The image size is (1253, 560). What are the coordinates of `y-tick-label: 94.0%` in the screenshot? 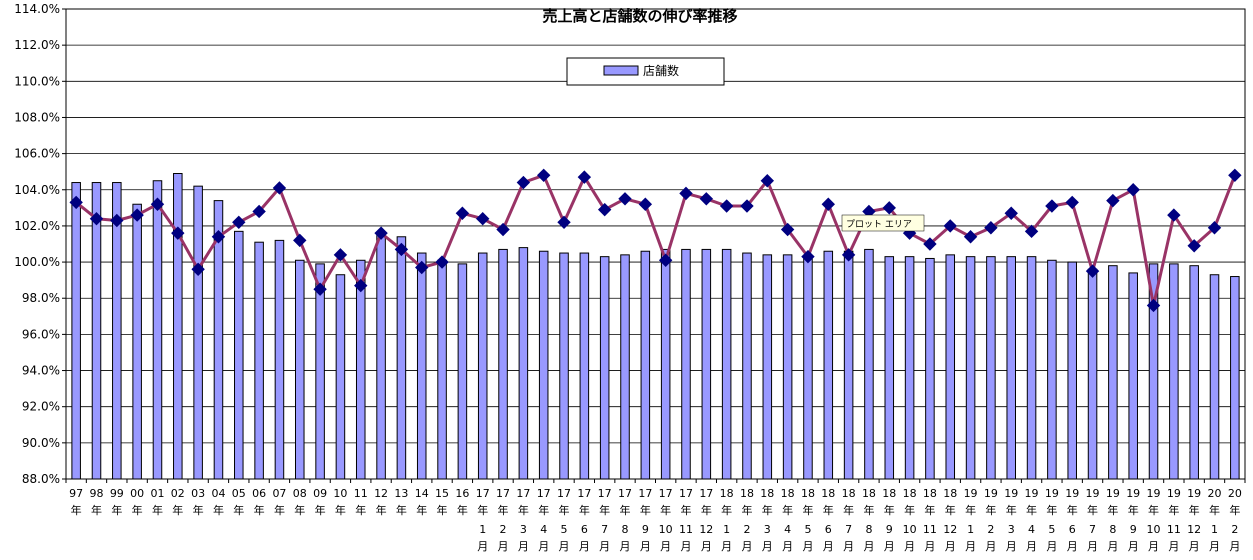 It's located at (41, 371).